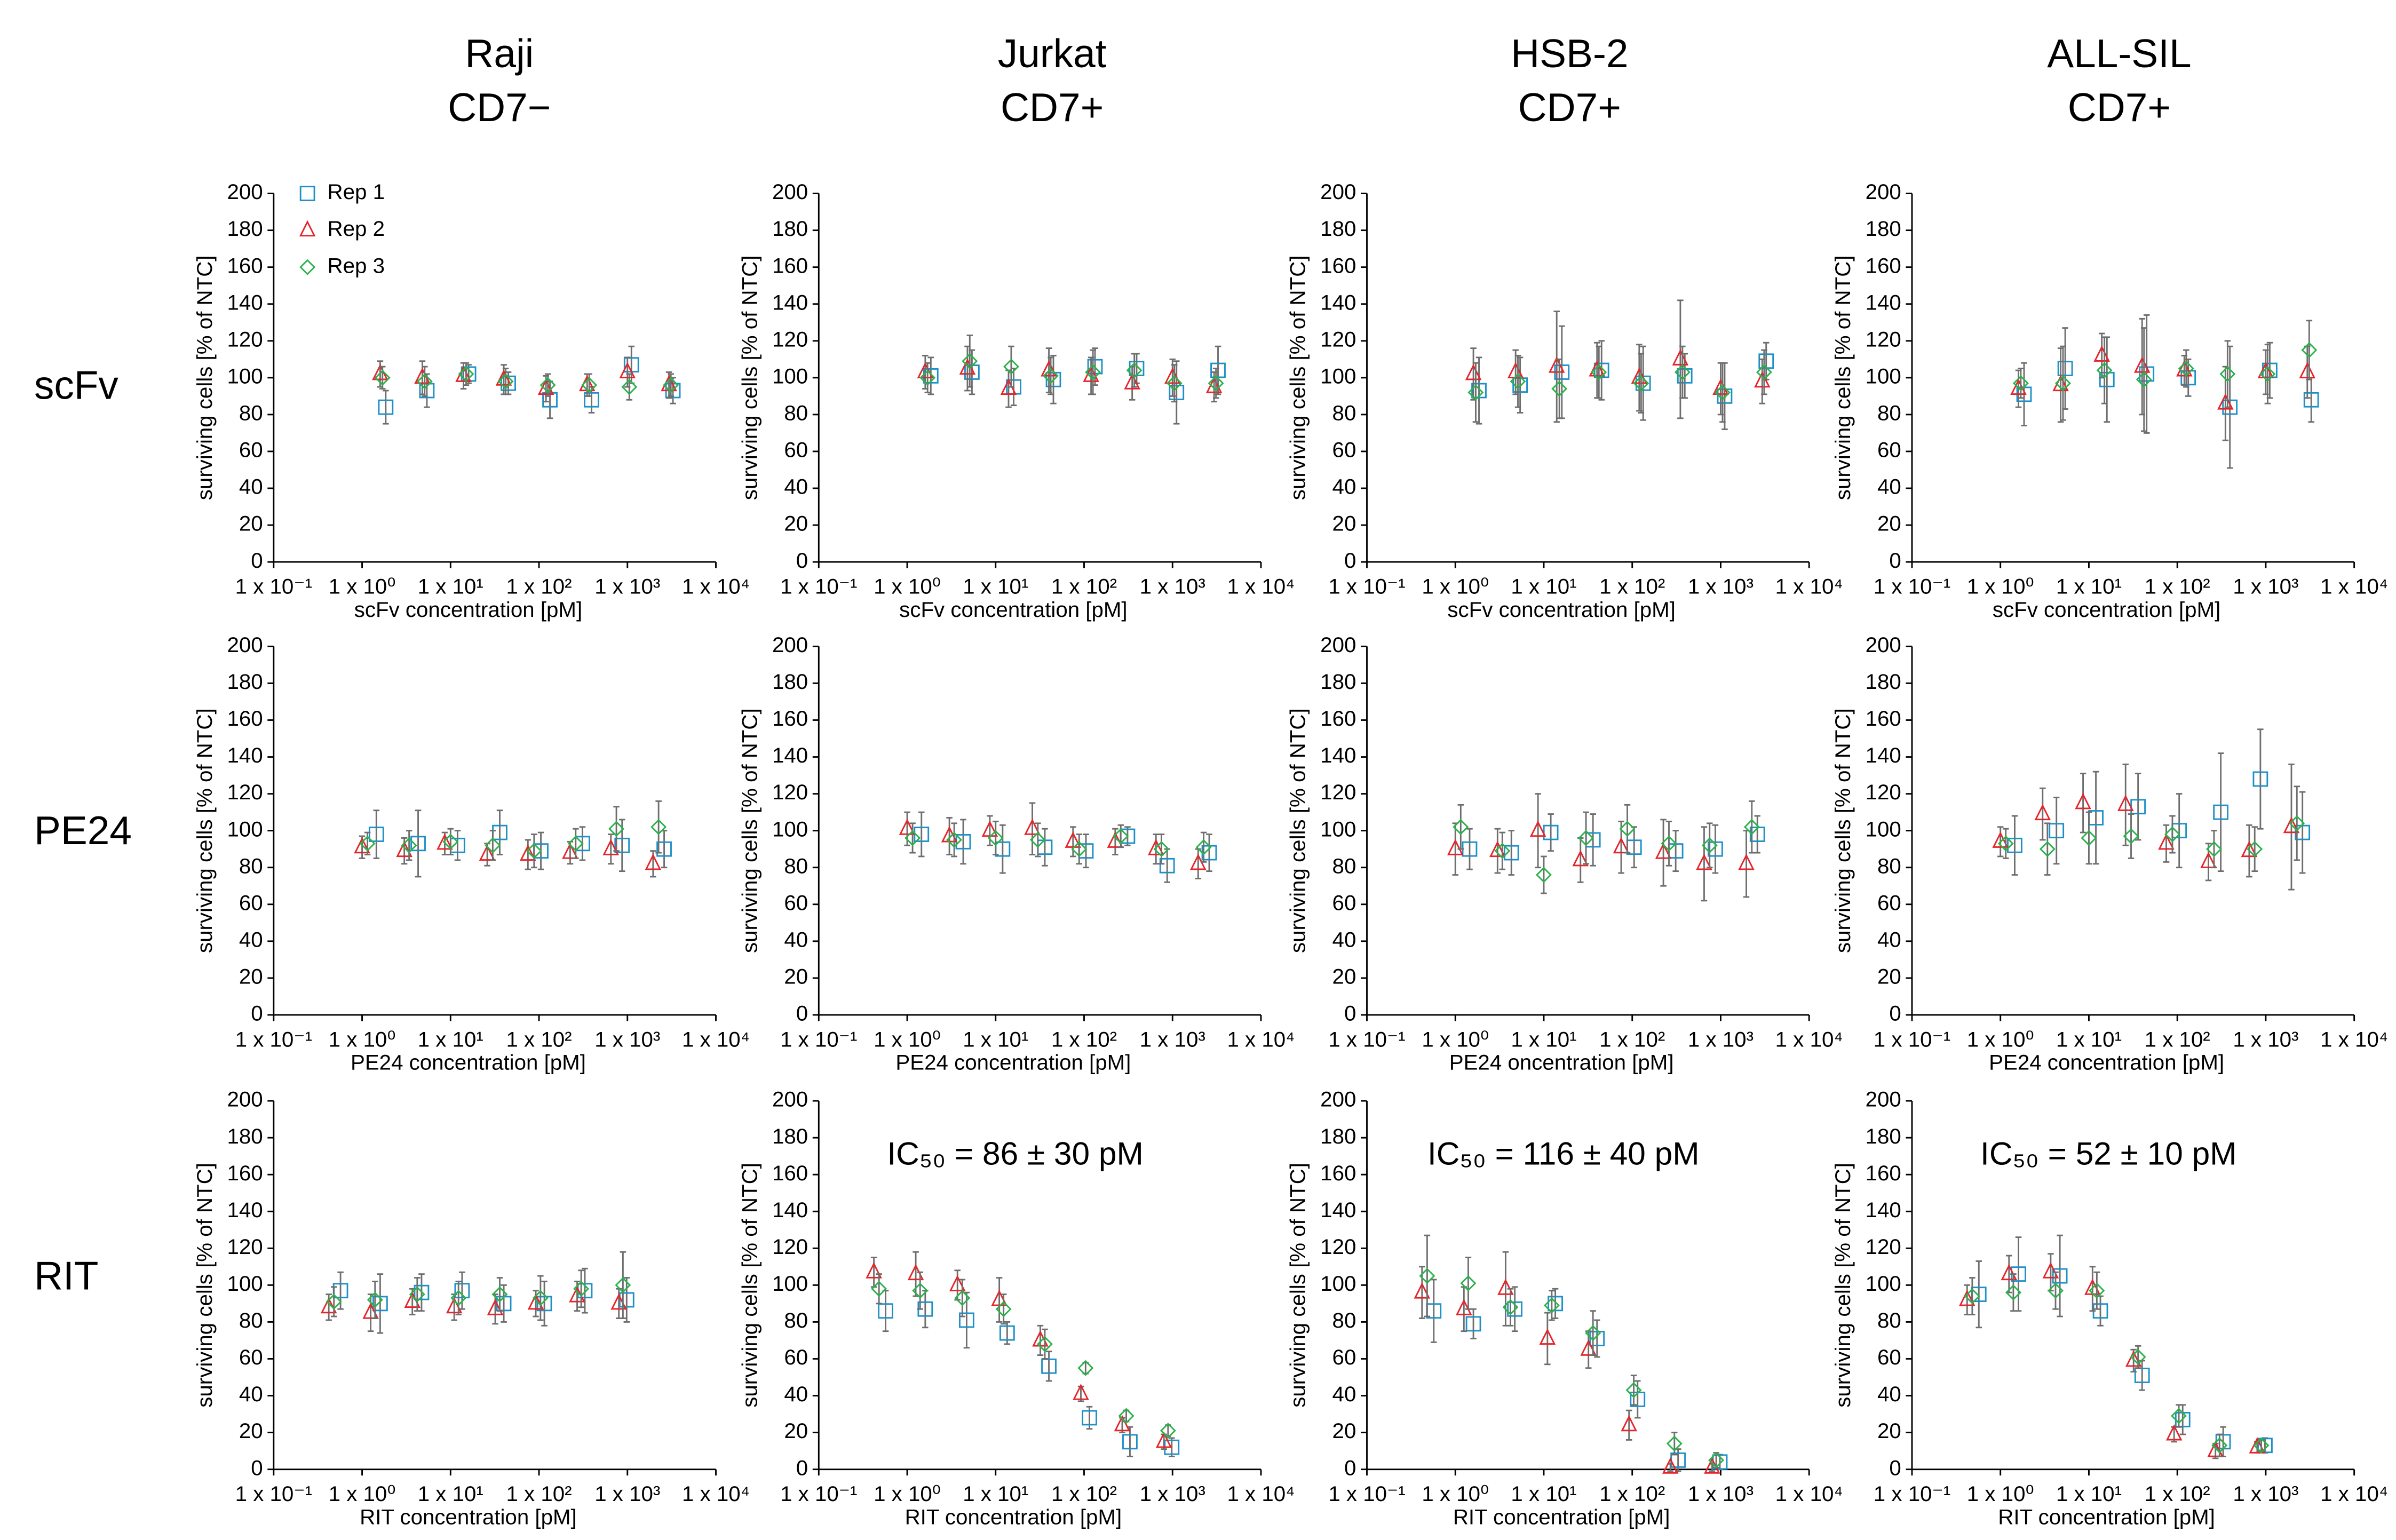 The width and height of the screenshot is (2396, 1540). What do you see at coordinates (1563, 1154) in the screenshot?
I see `annotation: IC₅₀ = 116 ± 40 pM` at bounding box center [1563, 1154].